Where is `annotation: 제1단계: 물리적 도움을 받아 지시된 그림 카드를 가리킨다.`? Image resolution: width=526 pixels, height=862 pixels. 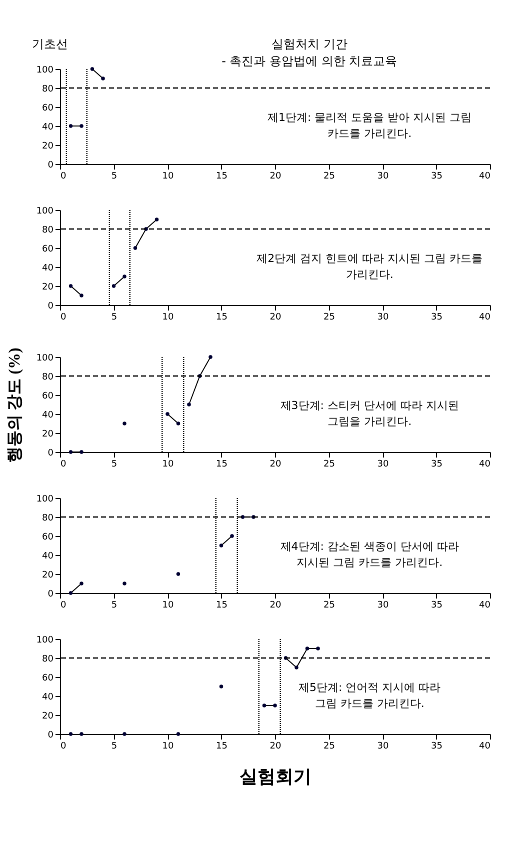
annotation: 제1단계: 물리적 도움을 받아 지시된 그림 카드를 가리킨다. is located at coordinates (370, 125).